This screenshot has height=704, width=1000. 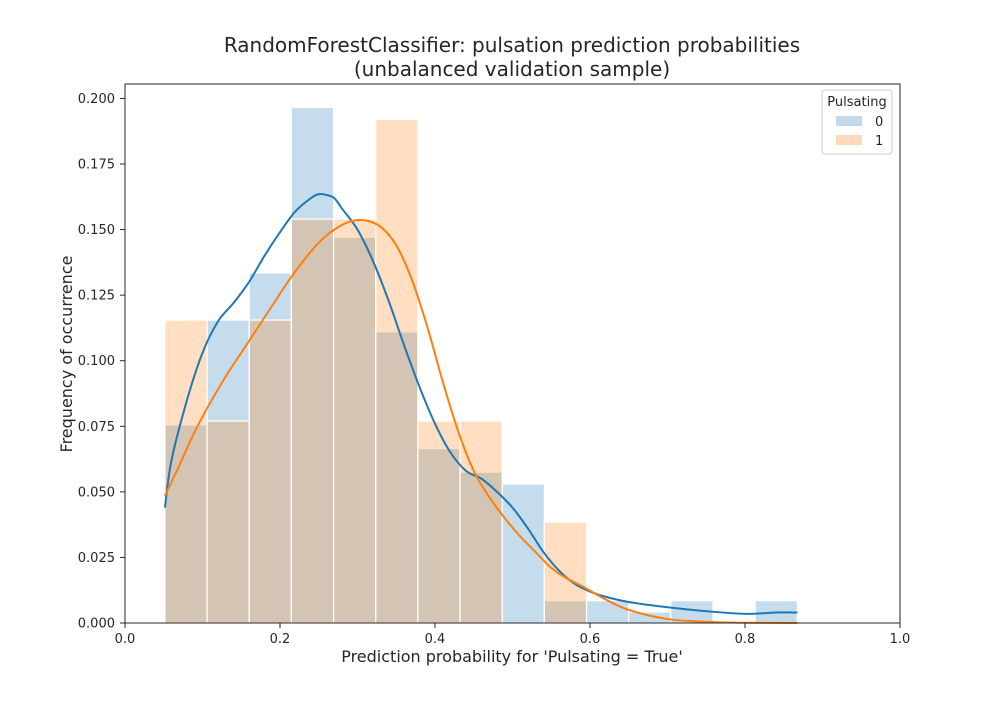 What do you see at coordinates (280, 639) in the screenshot?
I see `x-tick-label: 0.2` at bounding box center [280, 639].